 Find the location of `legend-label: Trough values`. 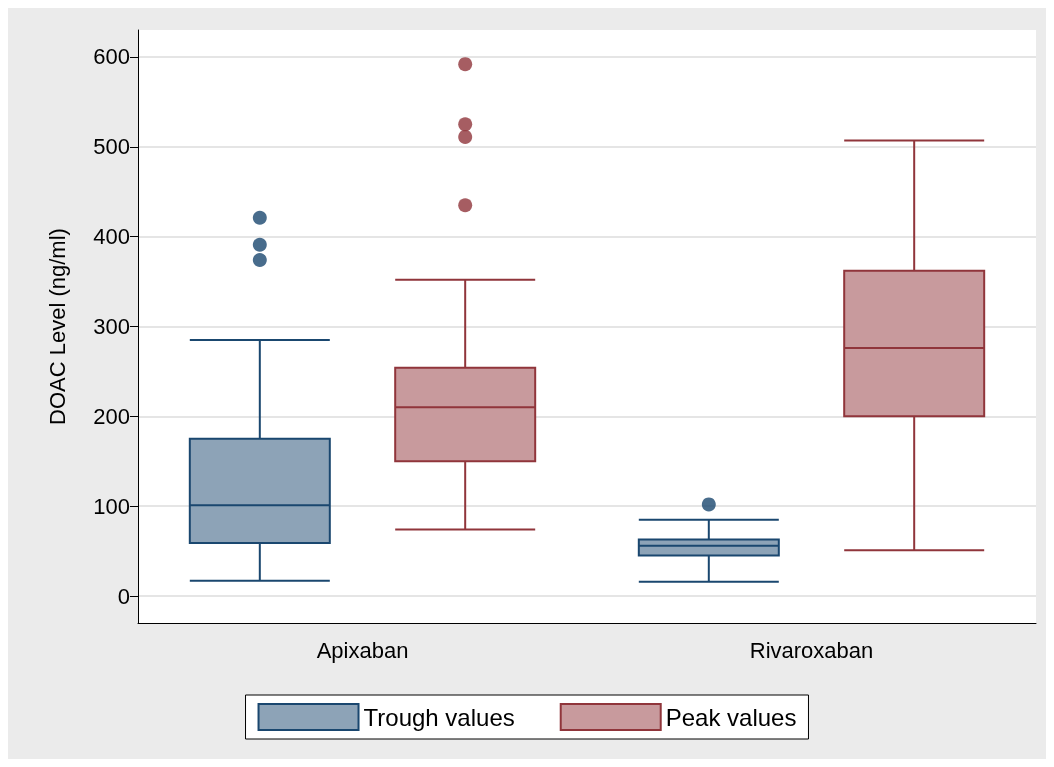

legend-label: Trough values is located at coordinates (439, 717).